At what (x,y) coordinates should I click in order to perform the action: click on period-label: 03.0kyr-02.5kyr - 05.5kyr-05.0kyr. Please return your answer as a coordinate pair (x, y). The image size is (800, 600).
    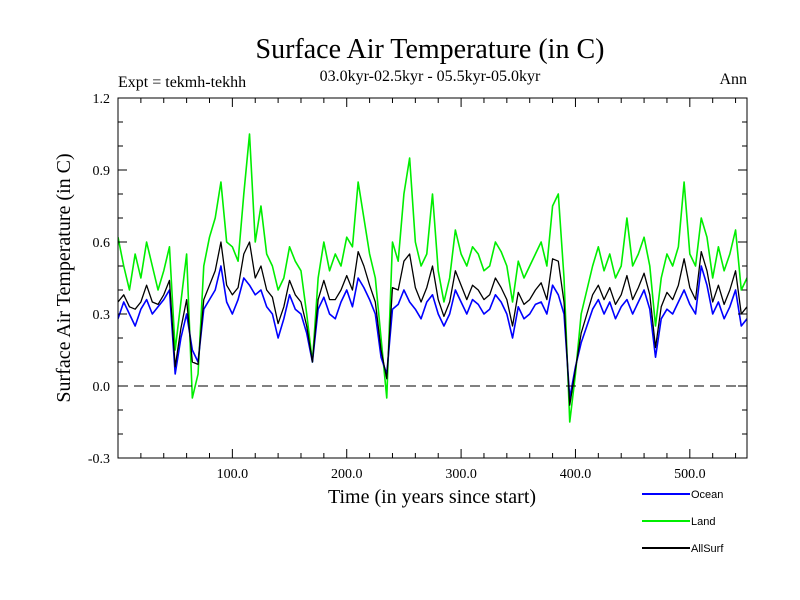
    Looking at the image, I should click on (430, 76).